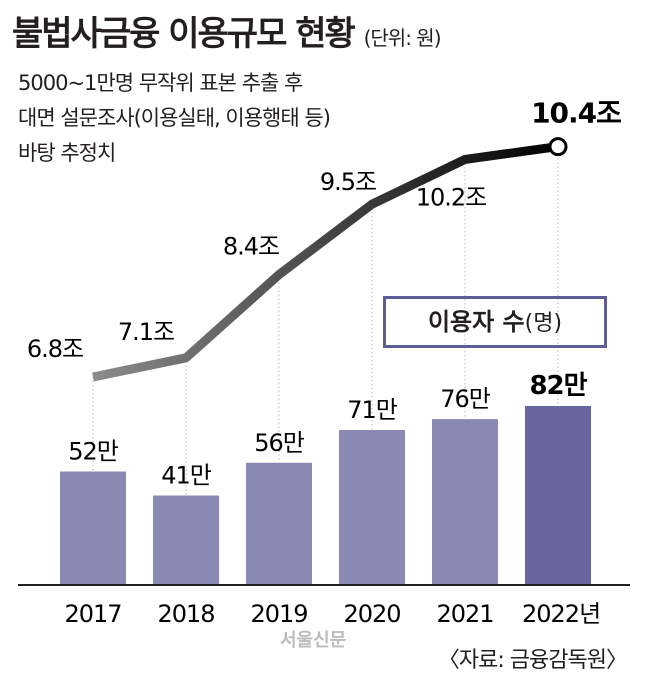  I want to click on line-value-label: 10.2조, so click(451, 197).